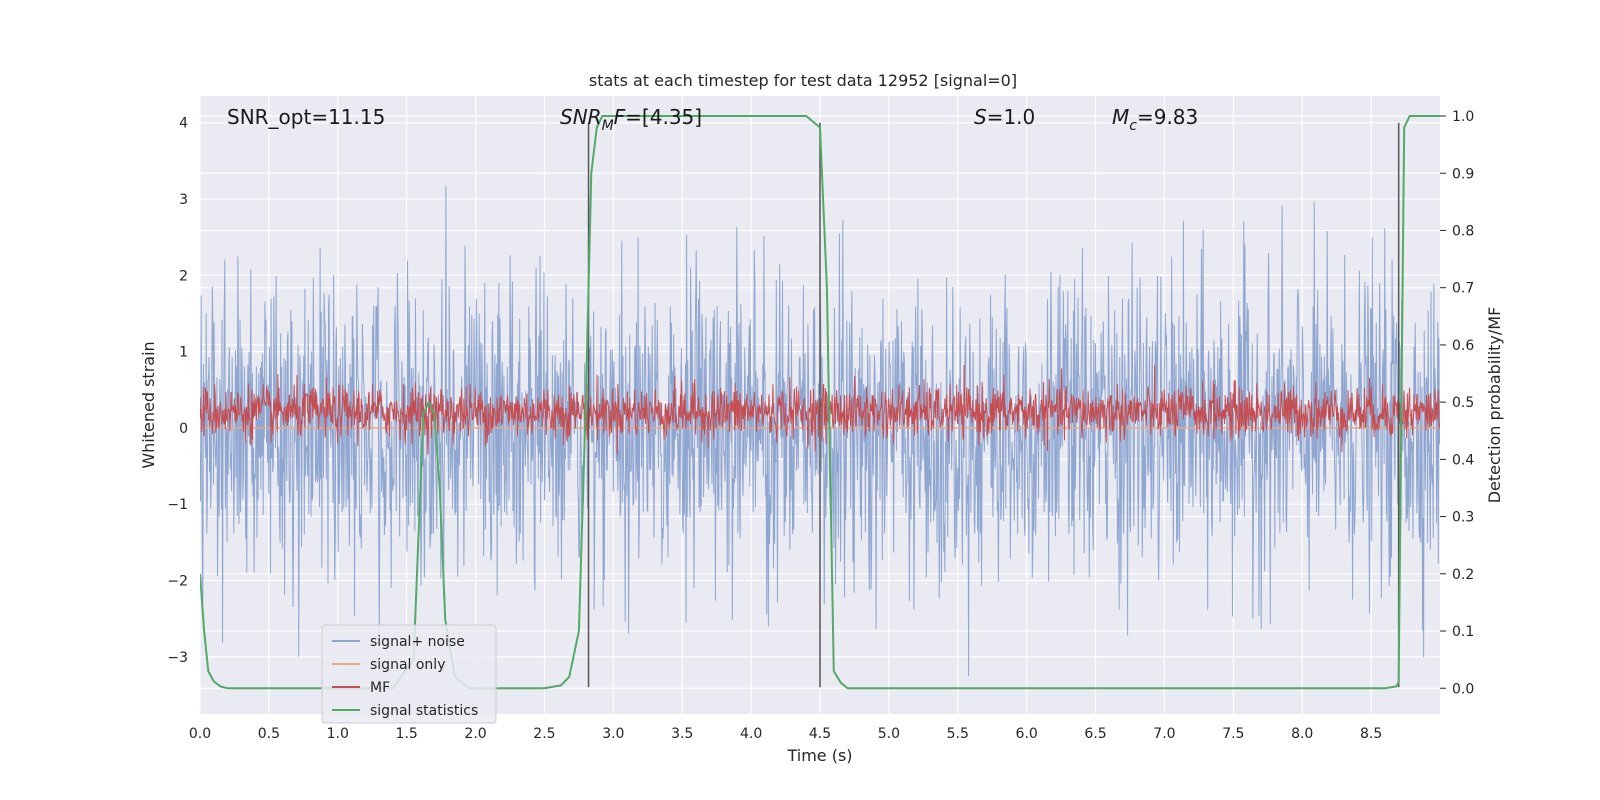 This screenshot has width=1600, height=800. I want to click on y-axis-label: Whitened strain, so click(148, 404).